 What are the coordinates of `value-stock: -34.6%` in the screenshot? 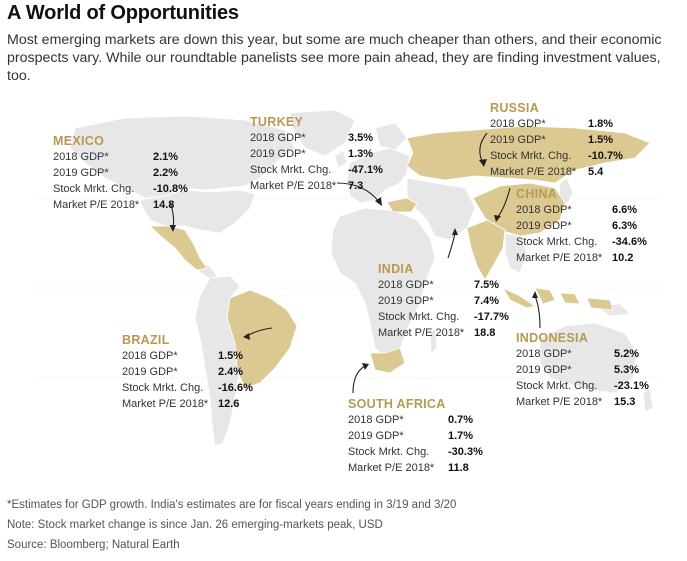 It's located at (629, 242).